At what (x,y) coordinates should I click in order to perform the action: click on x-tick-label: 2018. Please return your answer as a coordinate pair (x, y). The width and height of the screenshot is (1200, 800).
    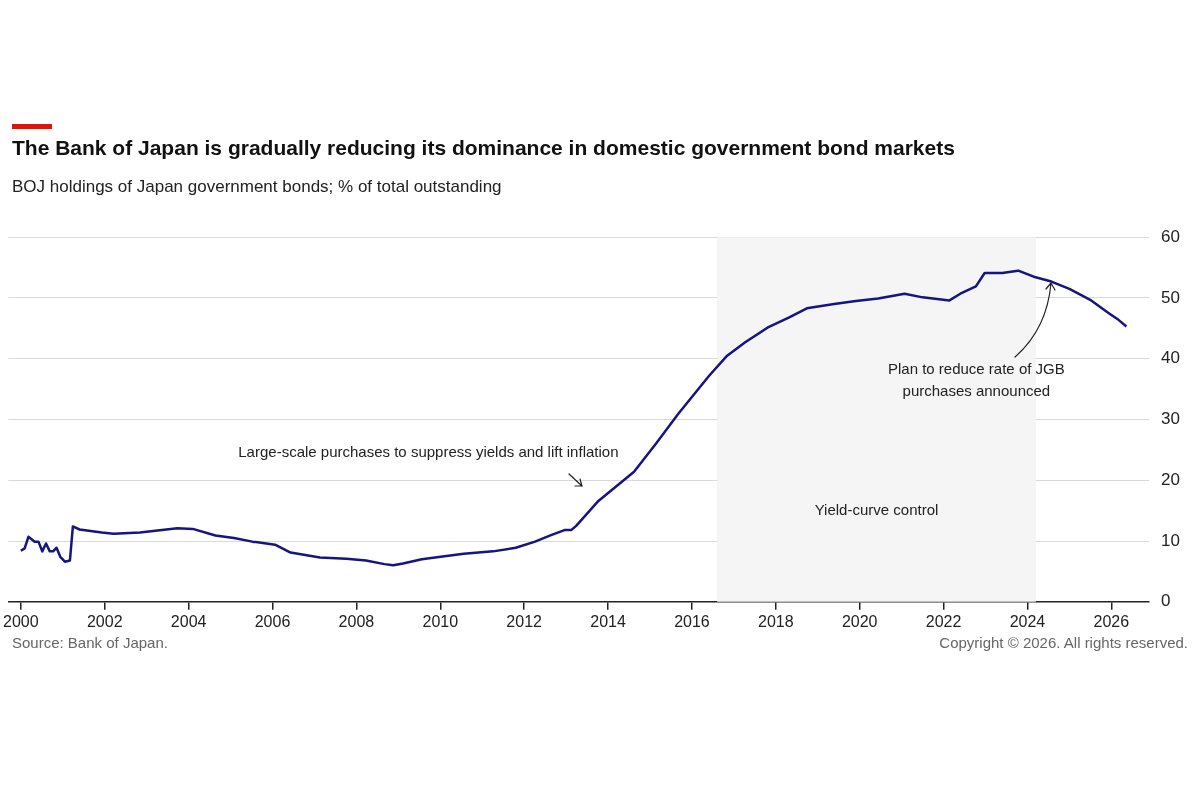
    Looking at the image, I should click on (776, 621).